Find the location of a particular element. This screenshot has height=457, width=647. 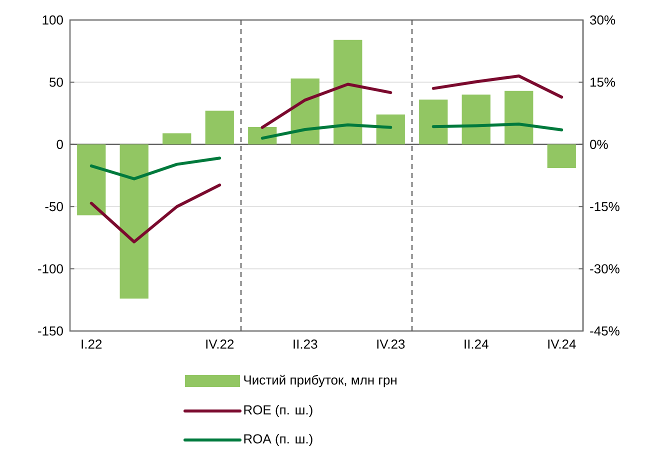

y2-tick-label: -15% is located at coordinates (605, 207).